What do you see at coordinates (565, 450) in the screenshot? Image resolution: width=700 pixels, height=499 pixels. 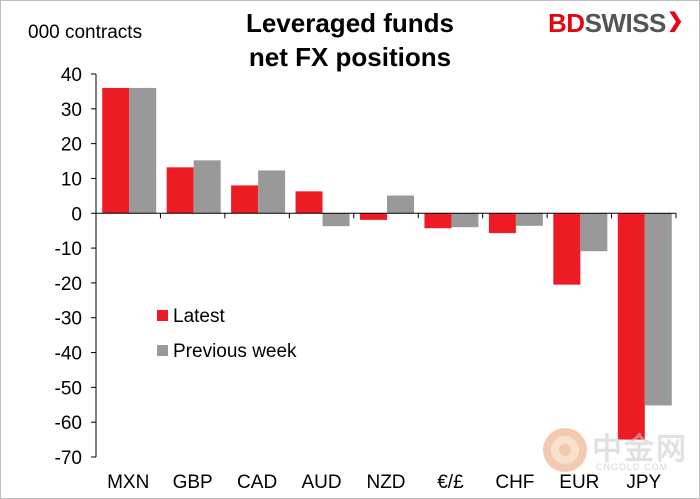 I see `watermark-coin-icon` at bounding box center [565, 450].